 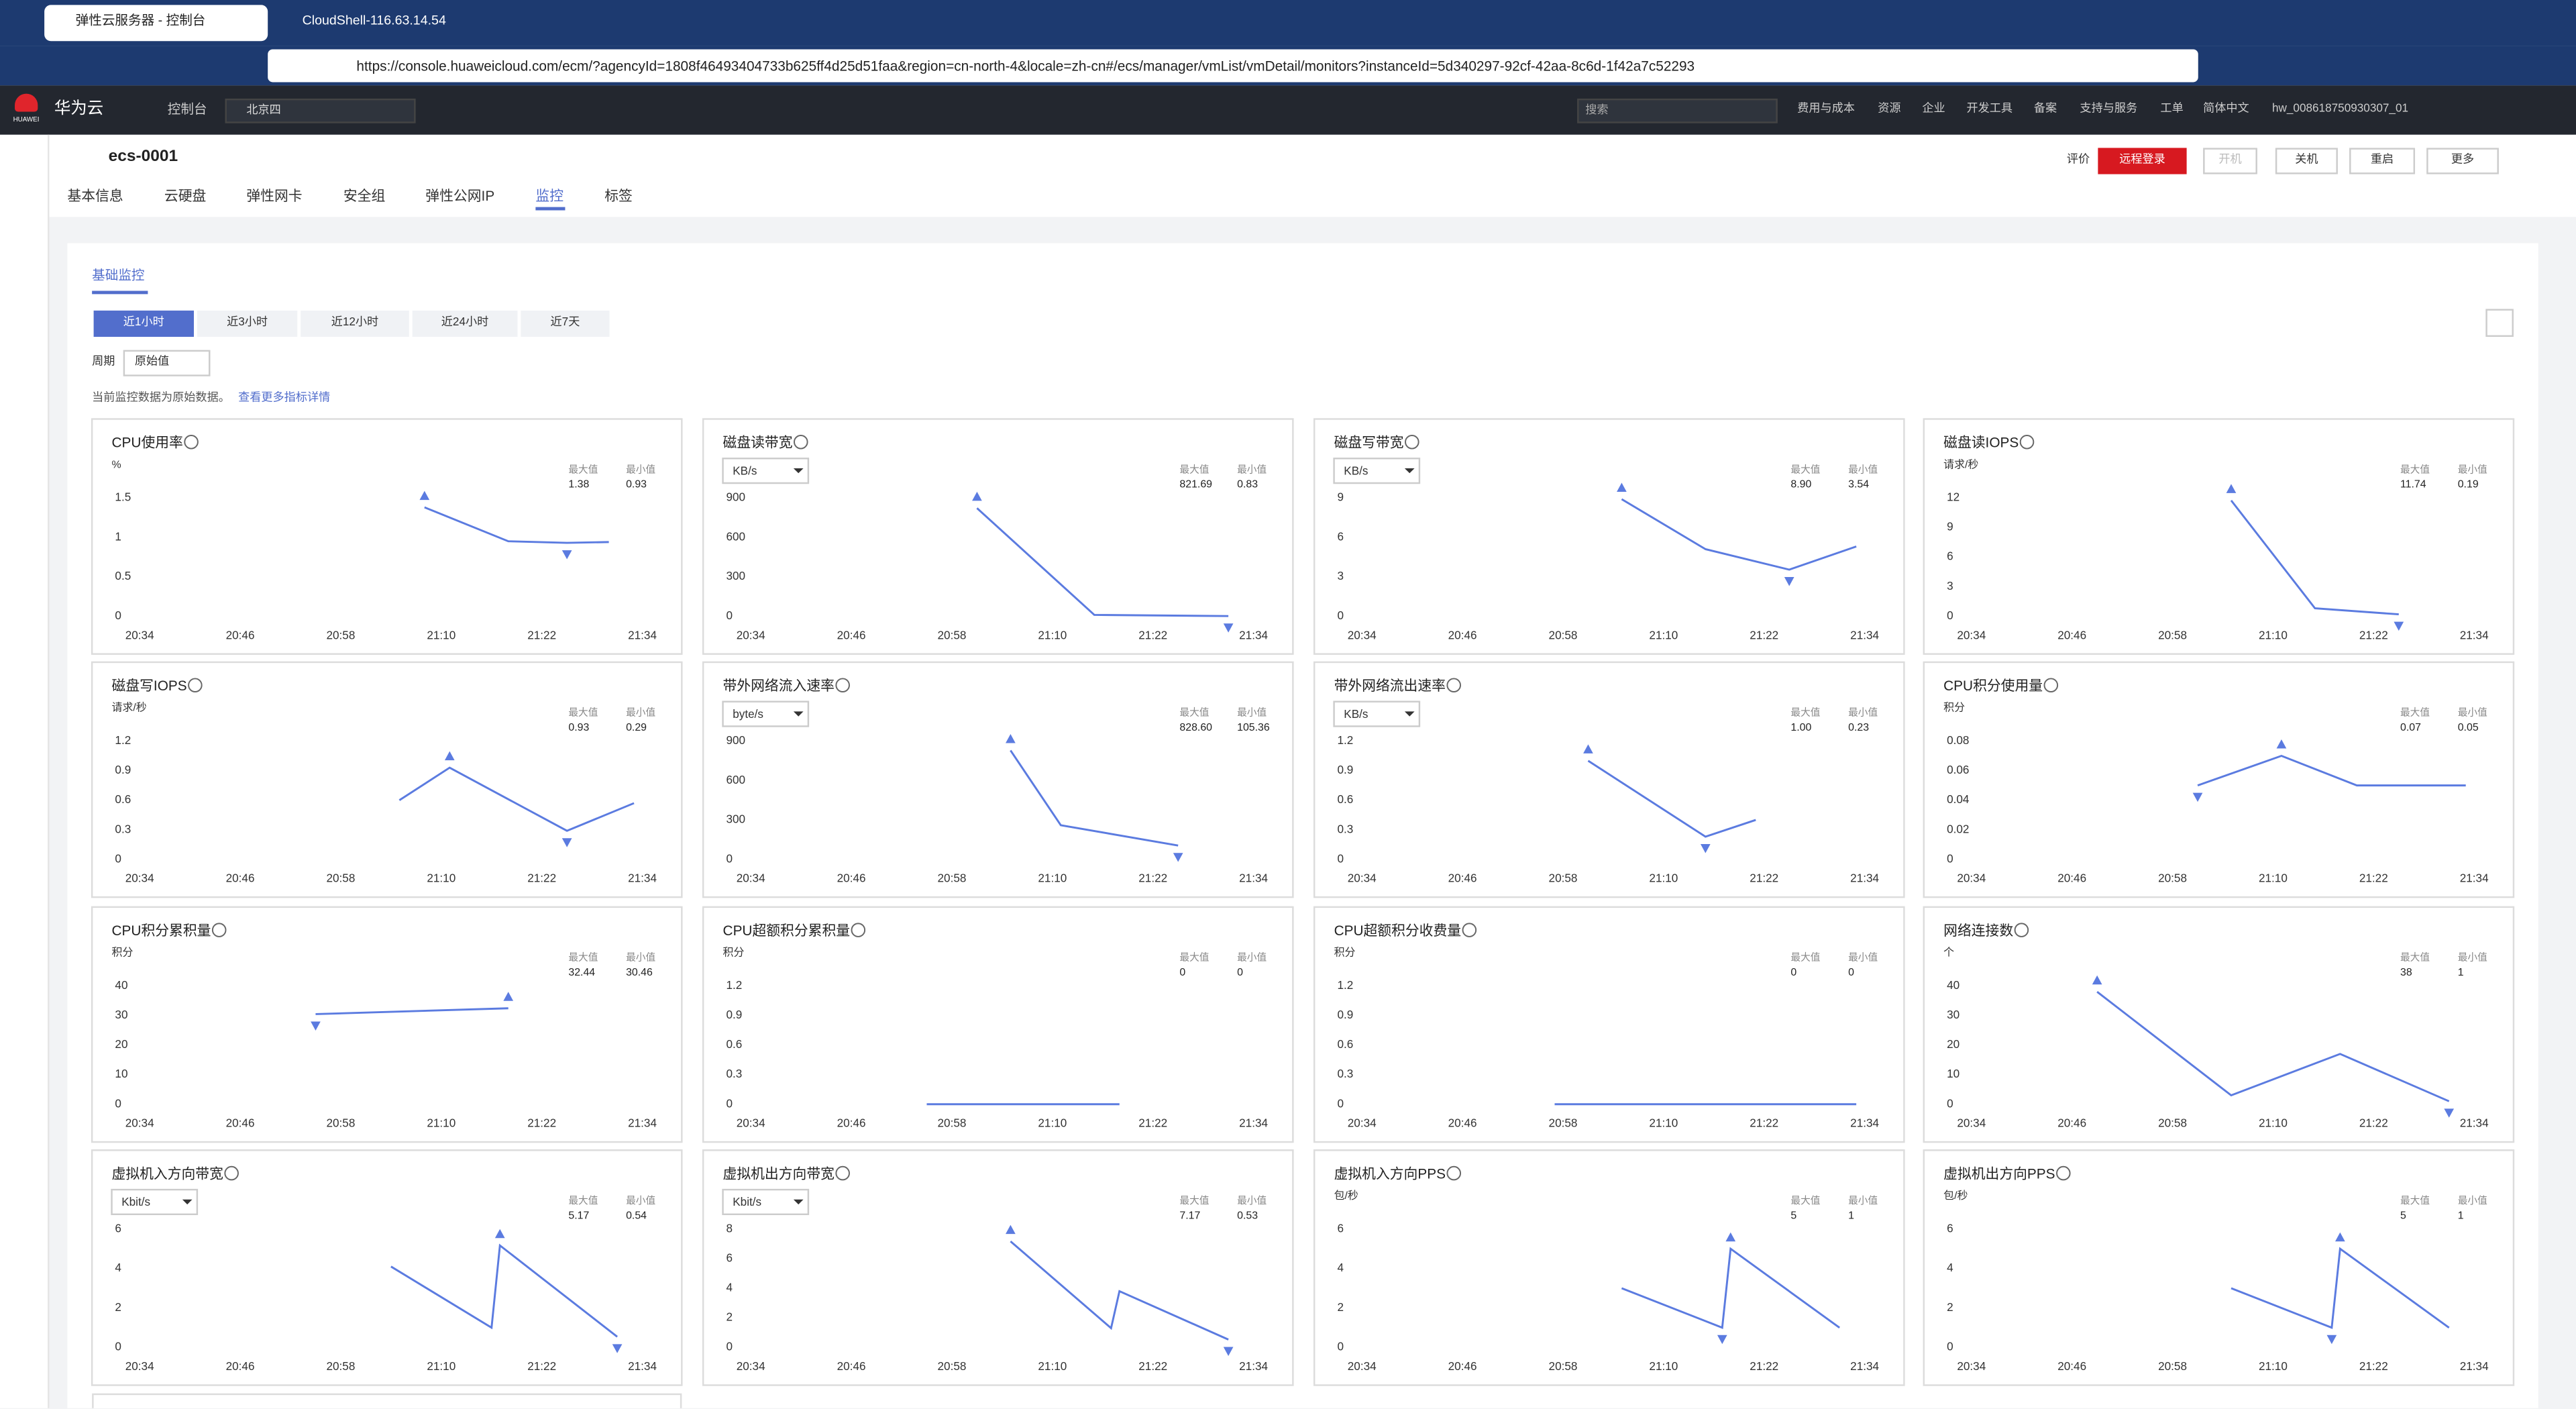 What do you see at coordinates (1195, 727) in the screenshot?
I see `max-value: 828.60` at bounding box center [1195, 727].